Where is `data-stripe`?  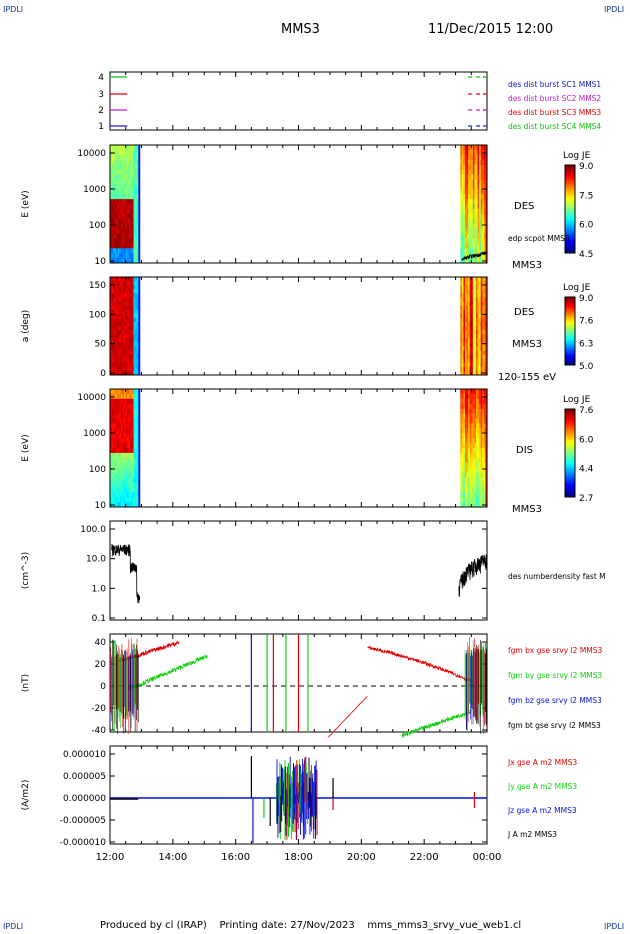
data-stripe is located at coordinates (139, 204).